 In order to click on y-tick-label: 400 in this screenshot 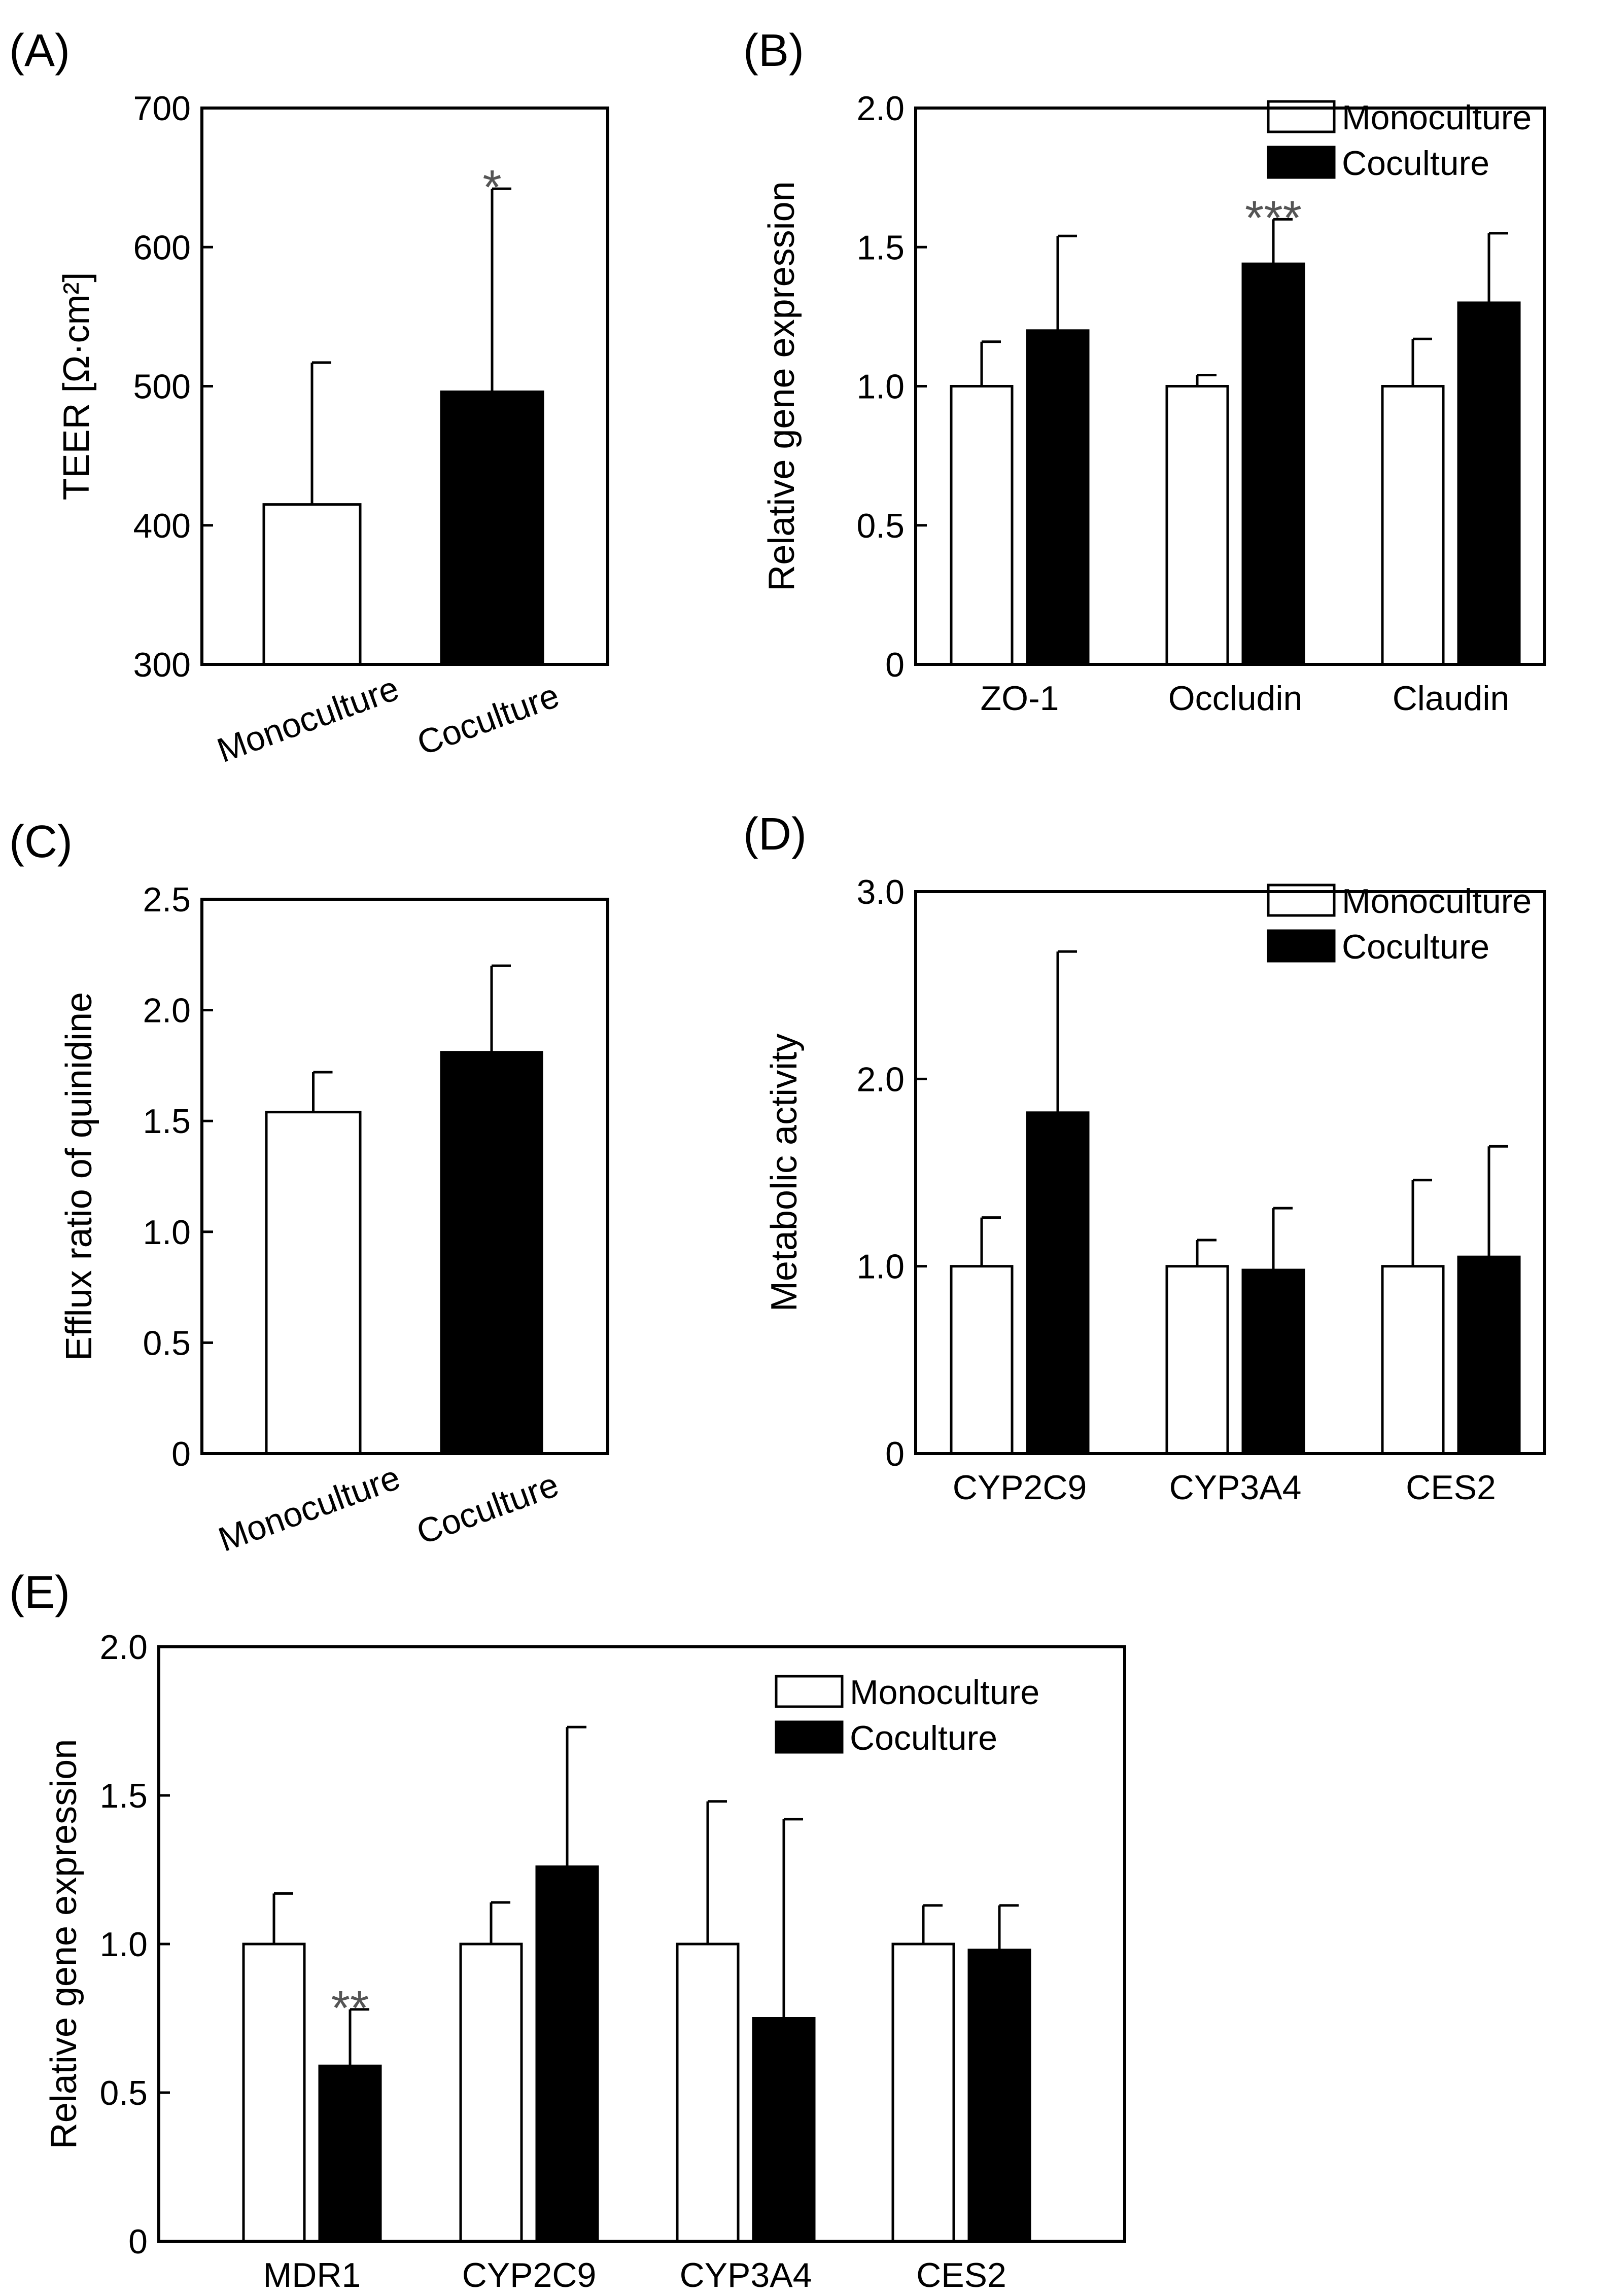, I will do `click(162, 526)`.